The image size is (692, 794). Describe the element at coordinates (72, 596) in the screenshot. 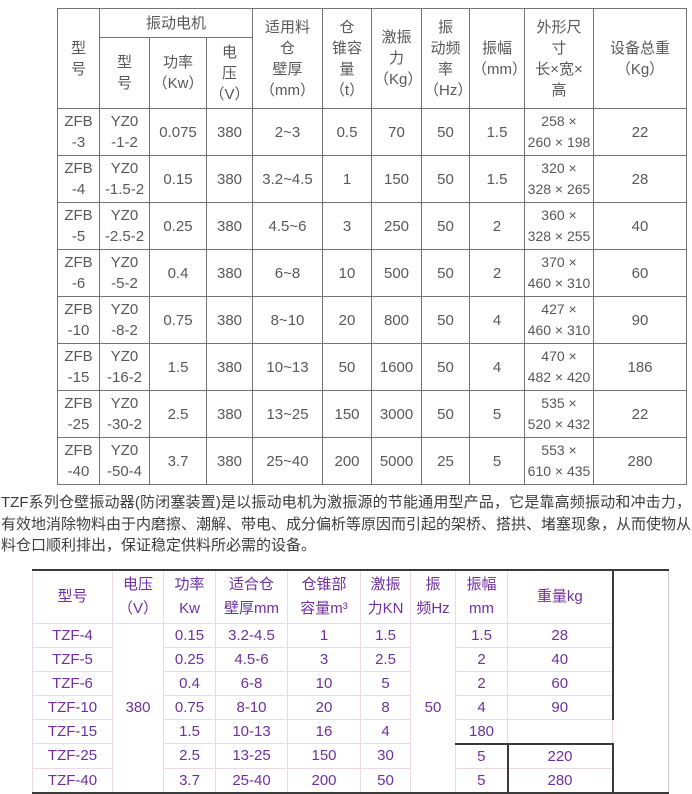

I see `col-header-model: 型号` at that location.